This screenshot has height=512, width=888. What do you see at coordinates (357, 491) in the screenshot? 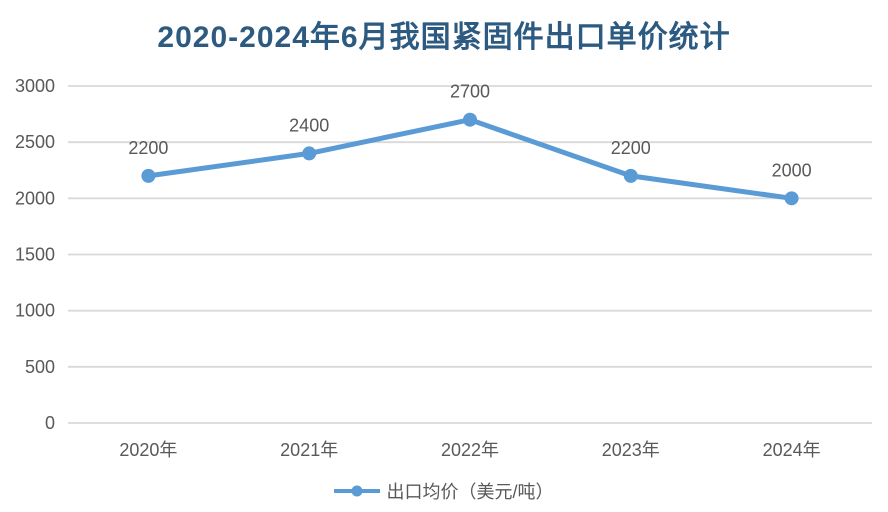
I see `legend-line-marker-icon` at bounding box center [357, 491].